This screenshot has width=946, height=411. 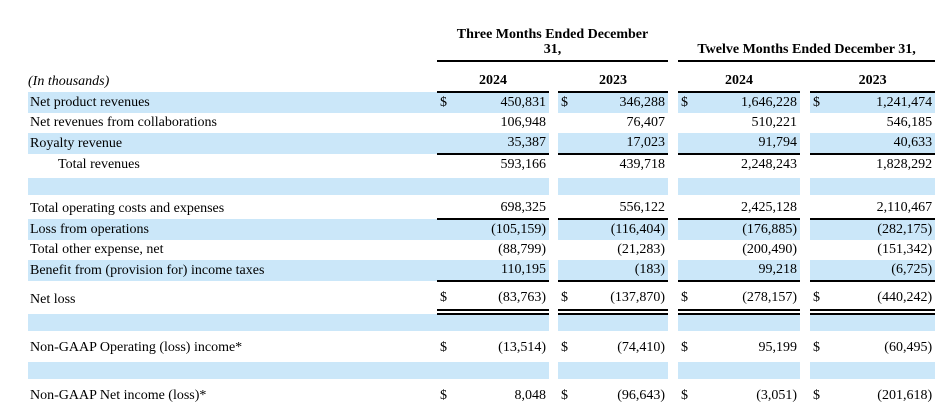 I want to click on row-label: Net loss, so click(x=53, y=299).